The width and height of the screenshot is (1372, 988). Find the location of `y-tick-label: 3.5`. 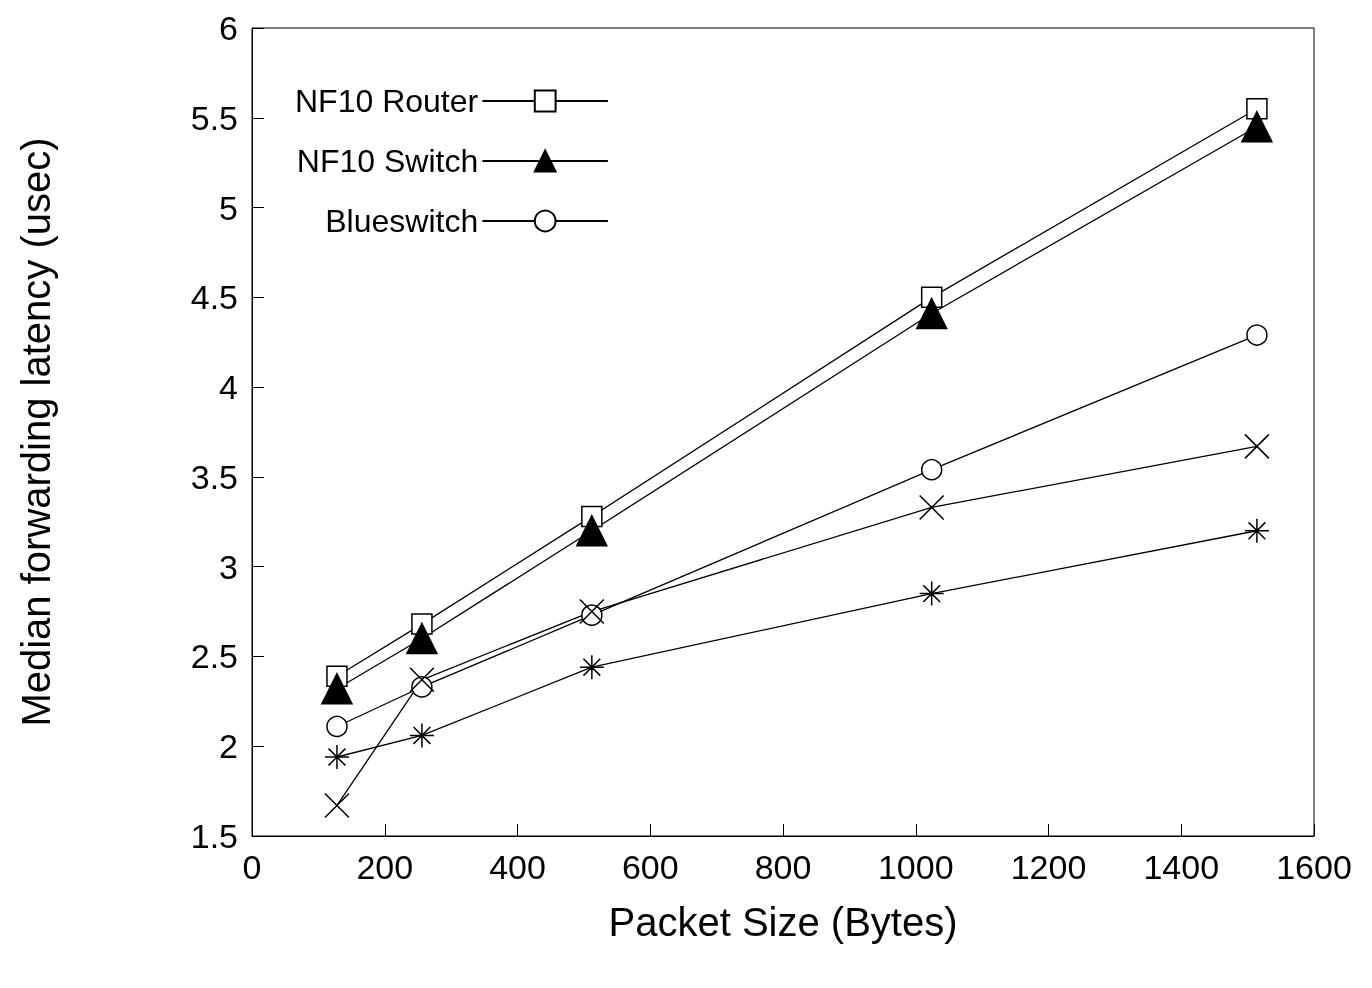

y-tick-label: 3.5 is located at coordinates (214, 476).